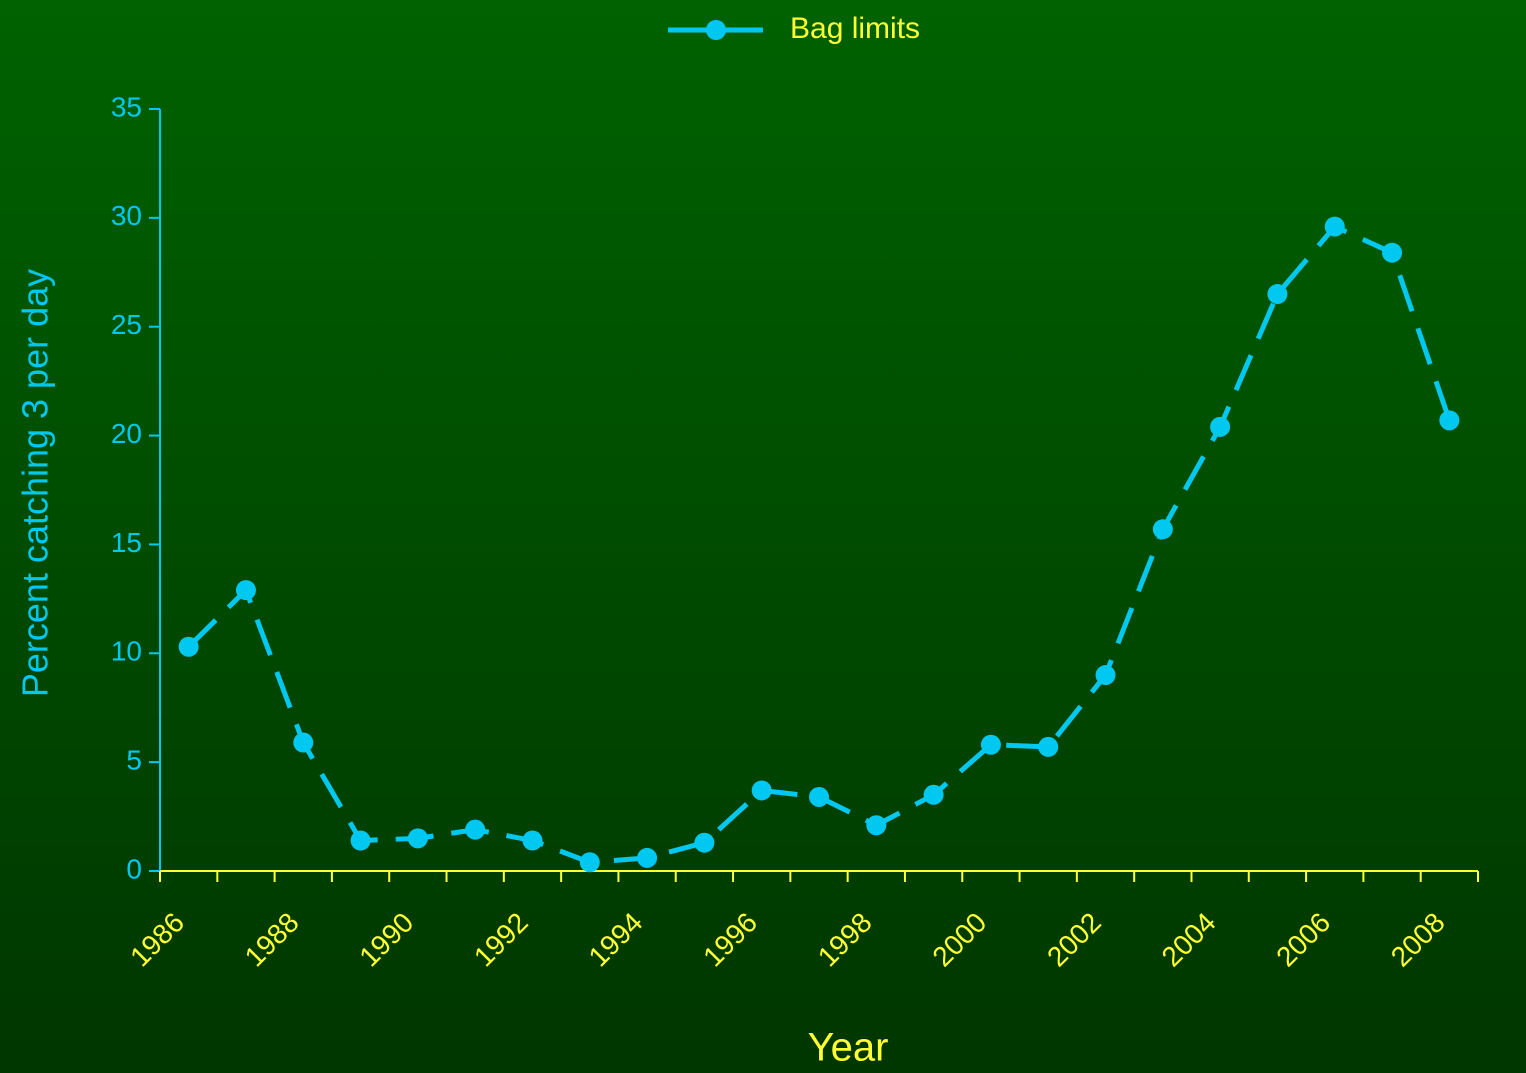 The width and height of the screenshot is (1526, 1073). I want to click on y-axis-title: Percent catching 3 per day, so click(35, 483).